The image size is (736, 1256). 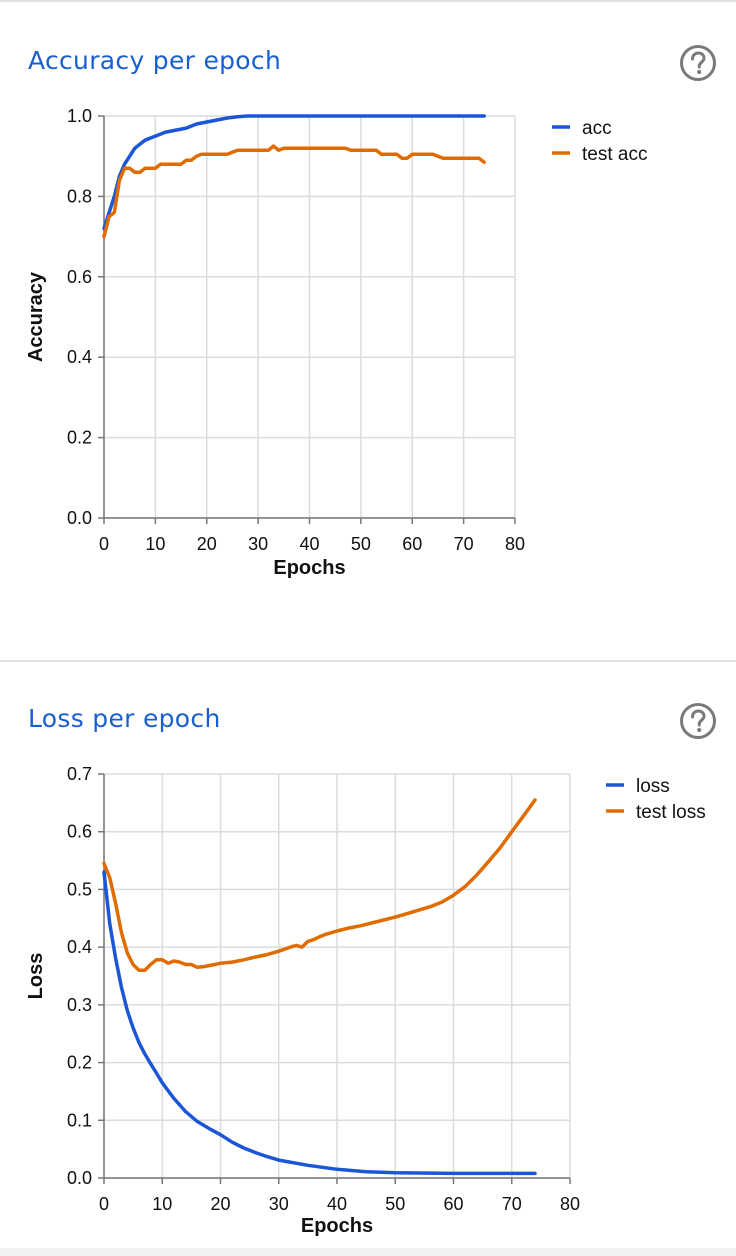 I want to click on panel-title: Loss per epoch, so click(x=124, y=718).